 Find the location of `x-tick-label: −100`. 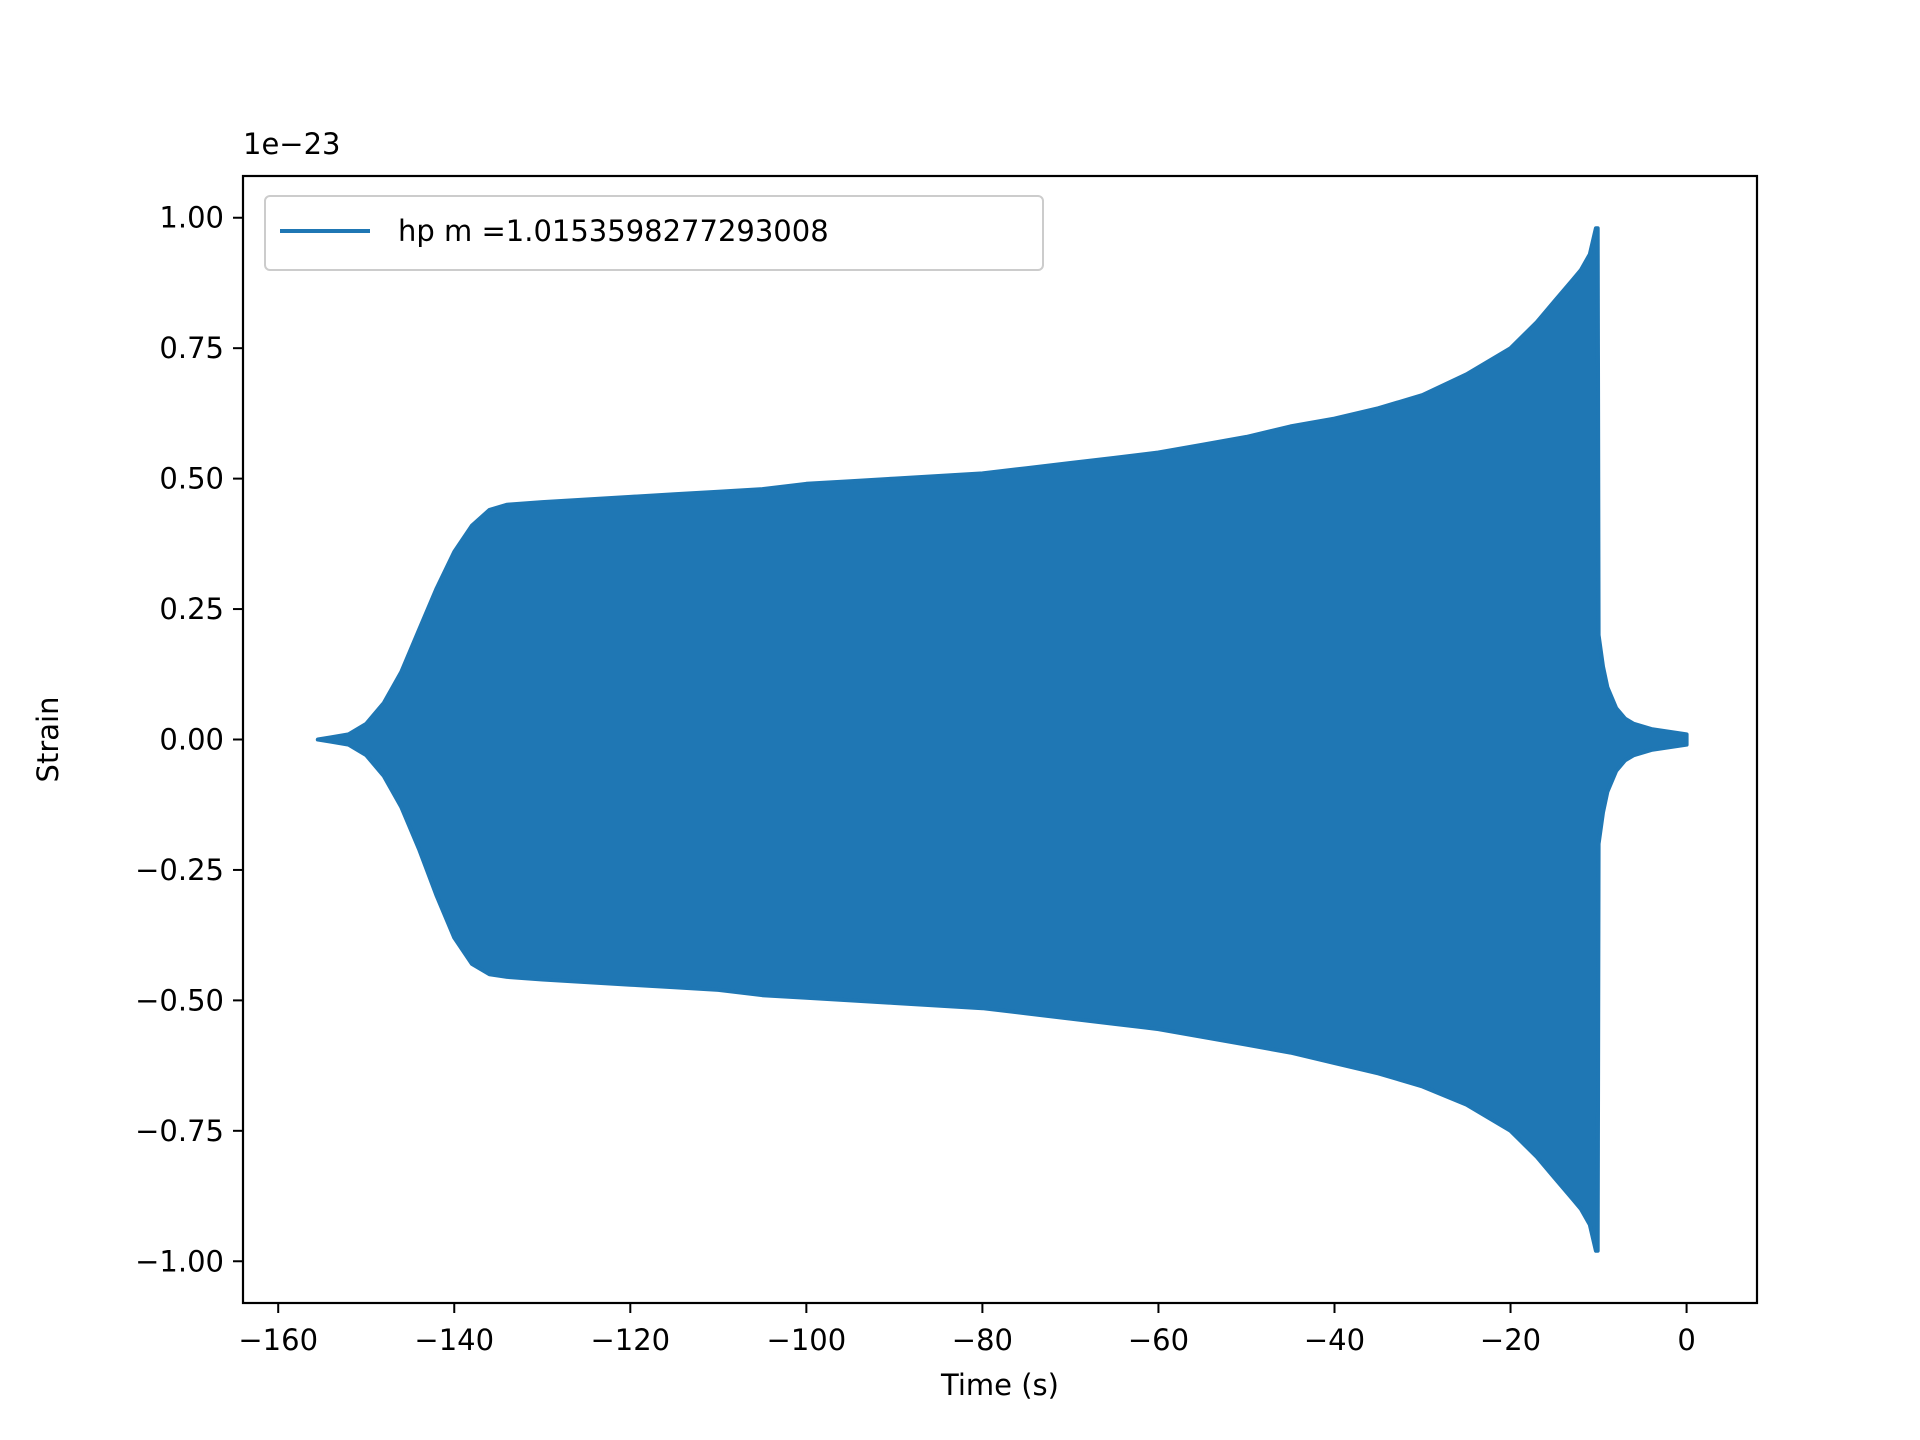

x-tick-label: −100 is located at coordinates (807, 1340).